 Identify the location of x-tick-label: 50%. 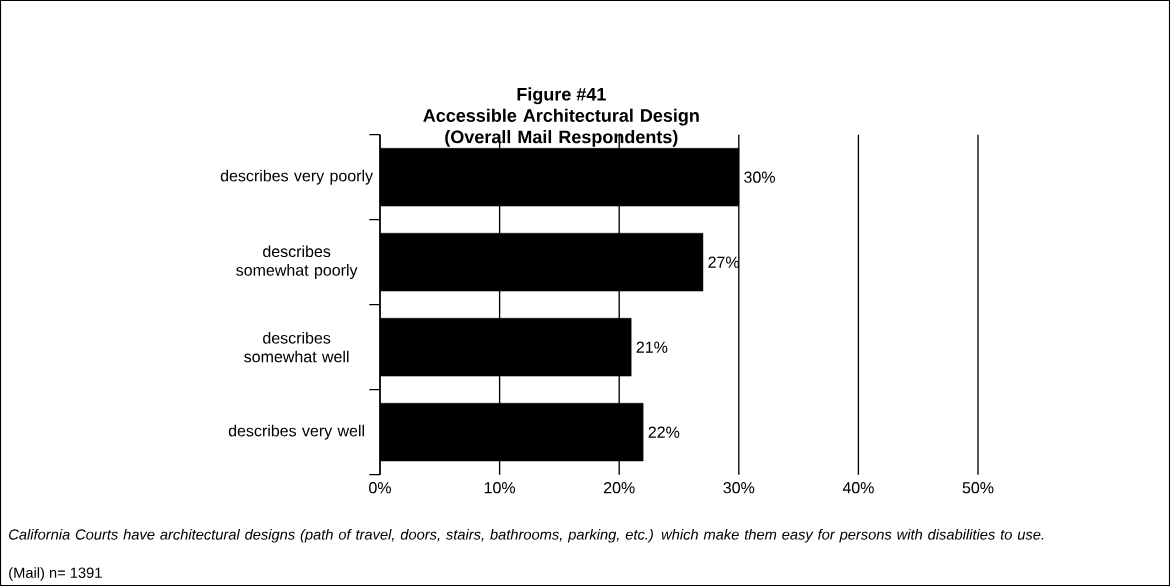
(978, 488).